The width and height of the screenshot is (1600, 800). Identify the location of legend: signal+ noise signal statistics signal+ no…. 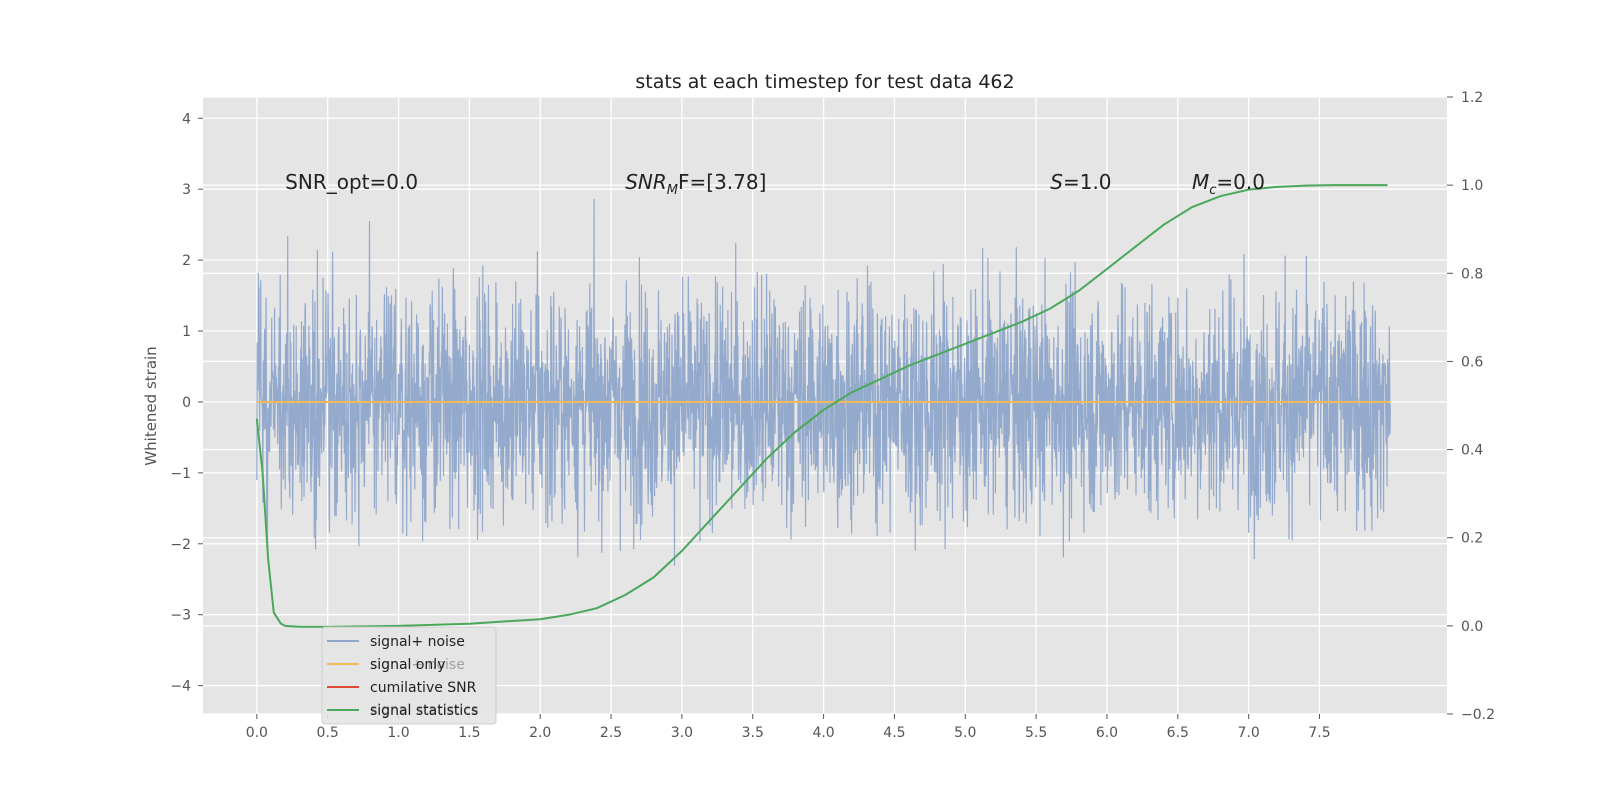
(409, 675).